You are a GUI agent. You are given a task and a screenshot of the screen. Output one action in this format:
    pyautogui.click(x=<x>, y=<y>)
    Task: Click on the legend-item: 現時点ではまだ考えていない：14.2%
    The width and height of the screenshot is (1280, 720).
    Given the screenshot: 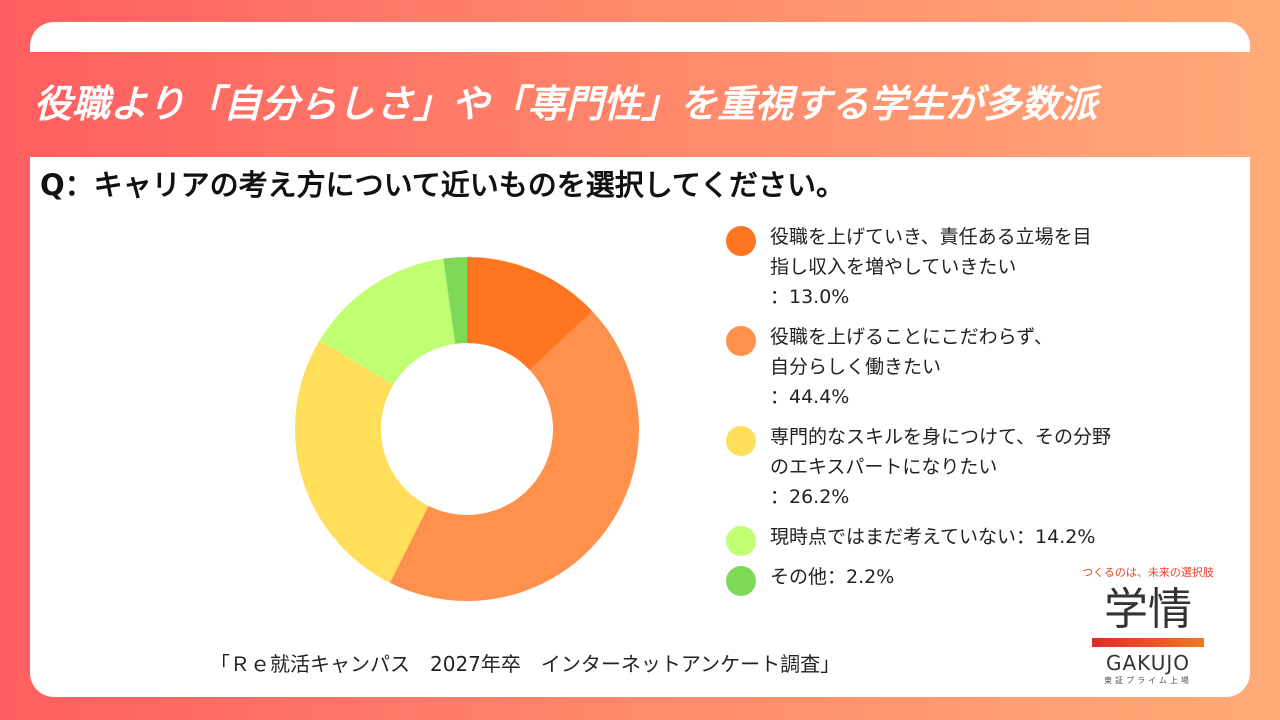 What is the action you would take?
    pyautogui.click(x=946, y=539)
    